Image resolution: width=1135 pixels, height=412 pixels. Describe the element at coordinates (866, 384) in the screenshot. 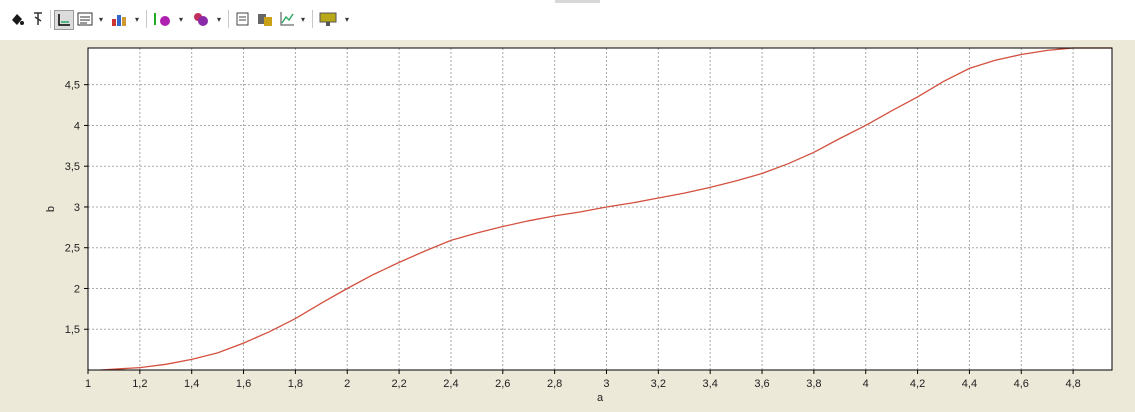

I see `x-tick-label: 4` at that location.